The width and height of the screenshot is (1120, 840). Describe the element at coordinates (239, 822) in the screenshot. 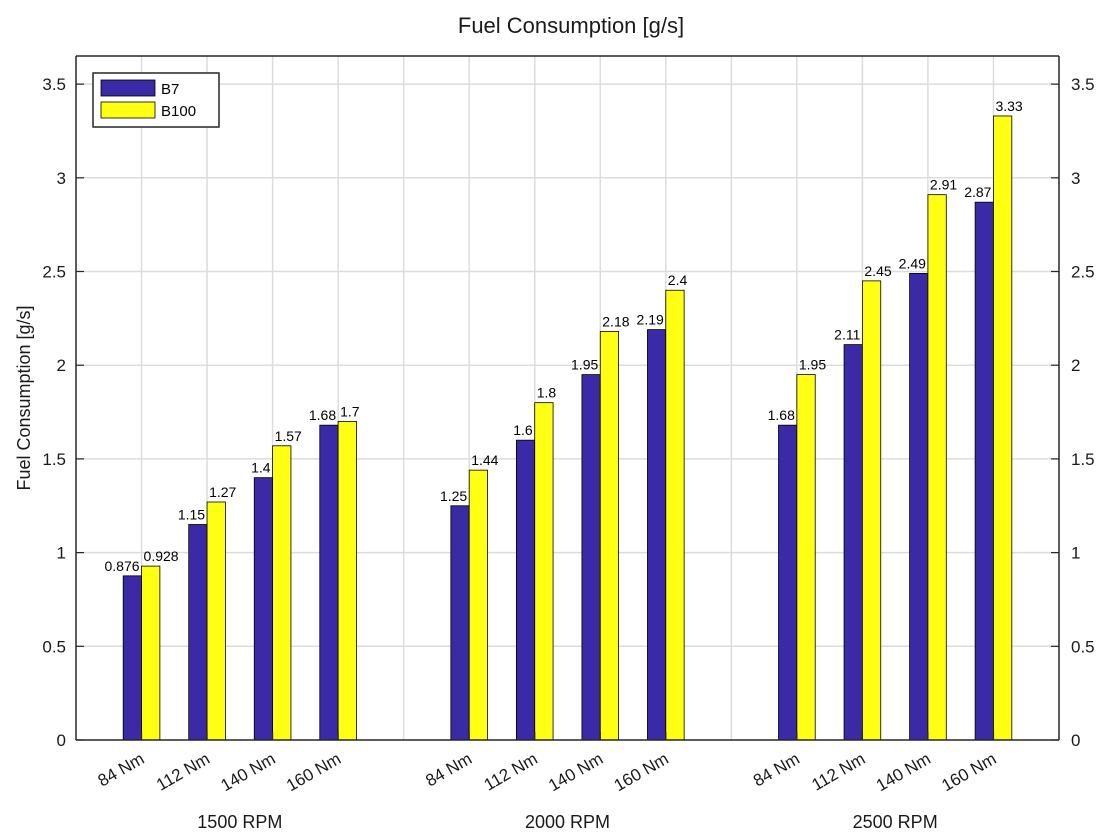

I see `group-label: 1500 RPM` at that location.